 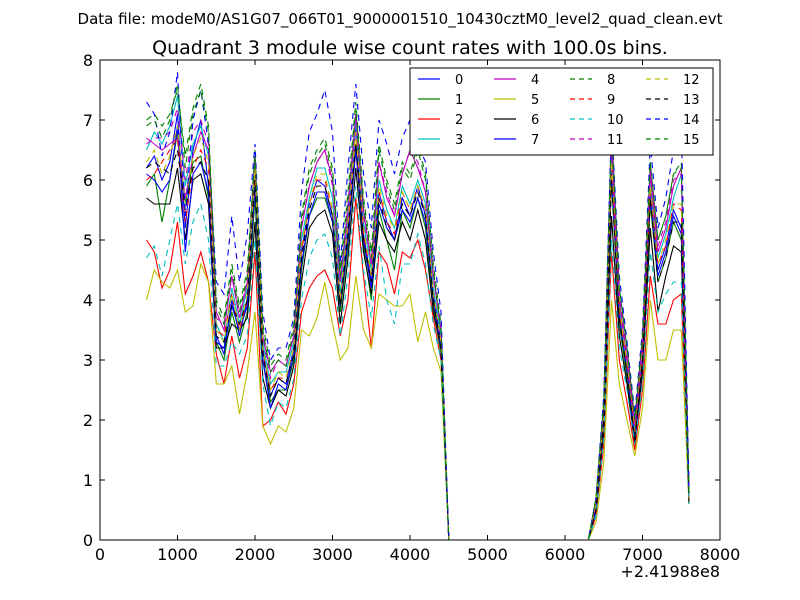 I want to click on y-tick-label: 8, so click(x=88, y=60).